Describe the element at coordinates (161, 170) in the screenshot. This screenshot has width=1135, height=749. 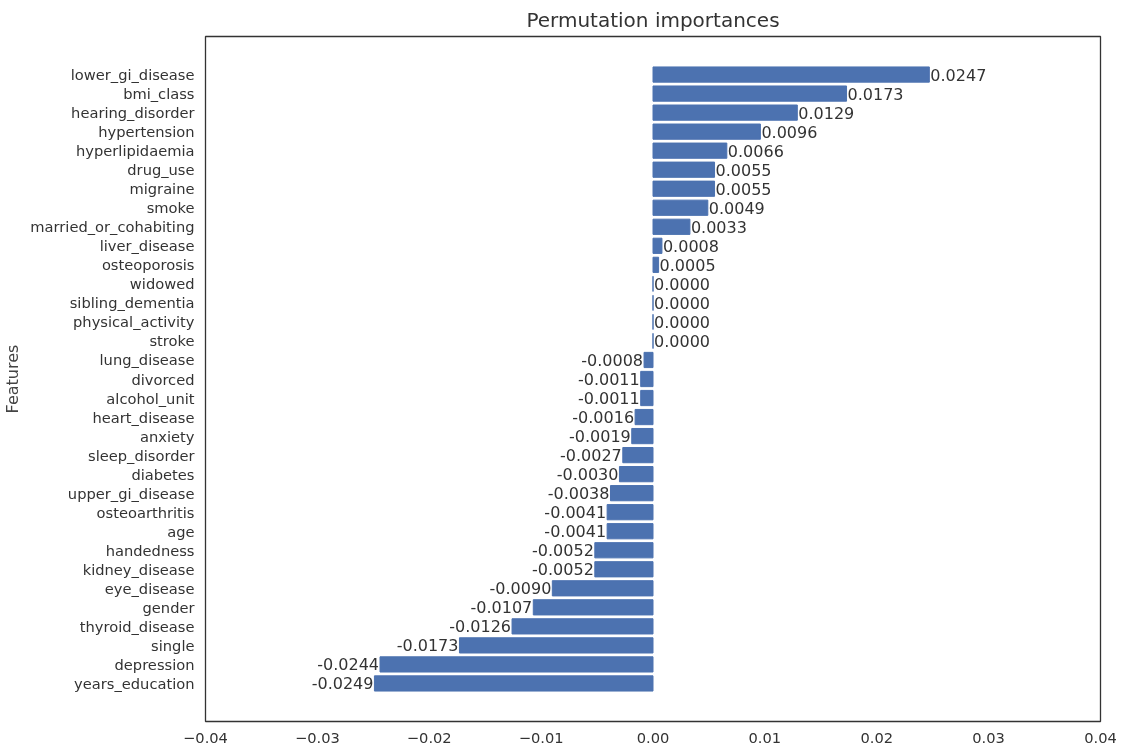
I see `y-tick-label: drug_use` at that location.